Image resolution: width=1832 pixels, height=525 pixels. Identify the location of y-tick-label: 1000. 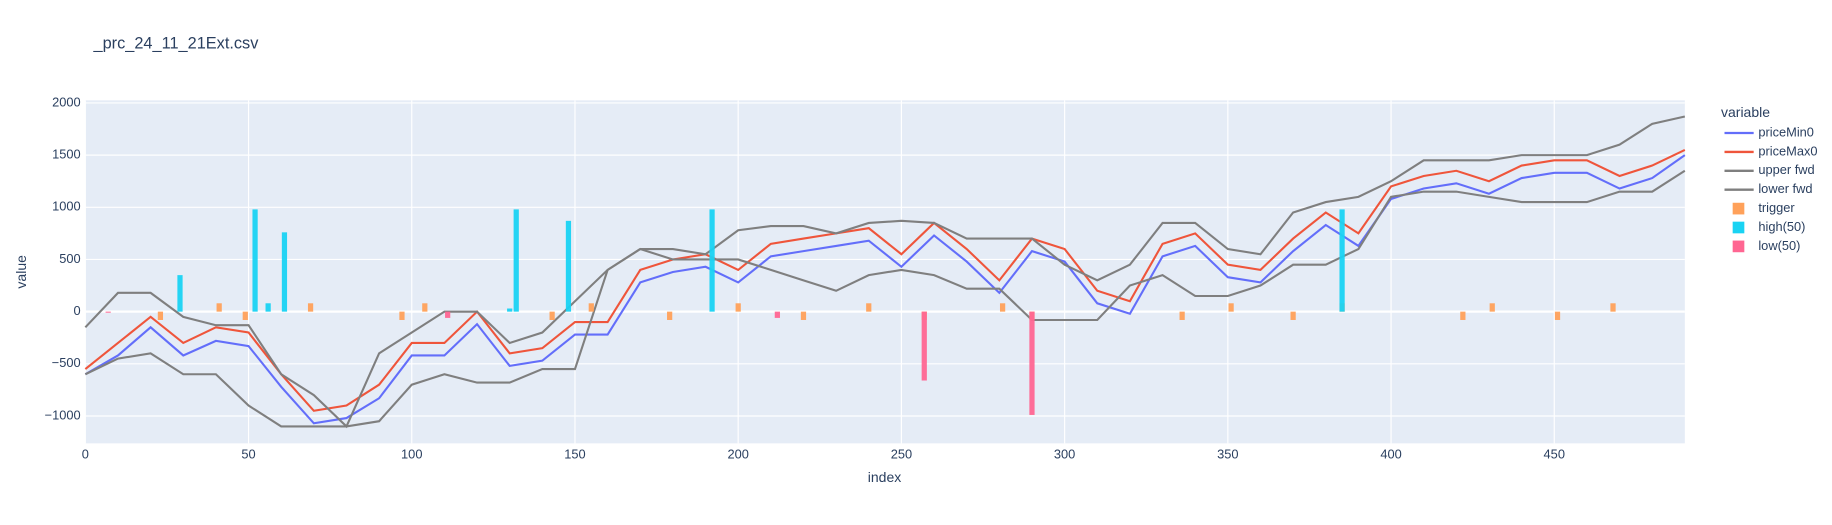
(66, 206).